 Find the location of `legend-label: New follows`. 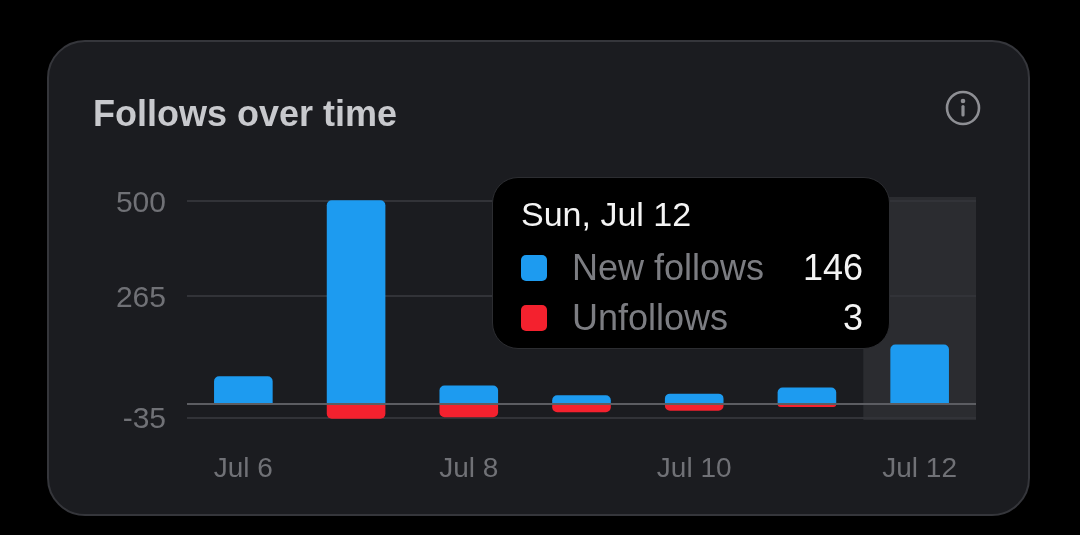

legend-label: New follows is located at coordinates (669, 267).